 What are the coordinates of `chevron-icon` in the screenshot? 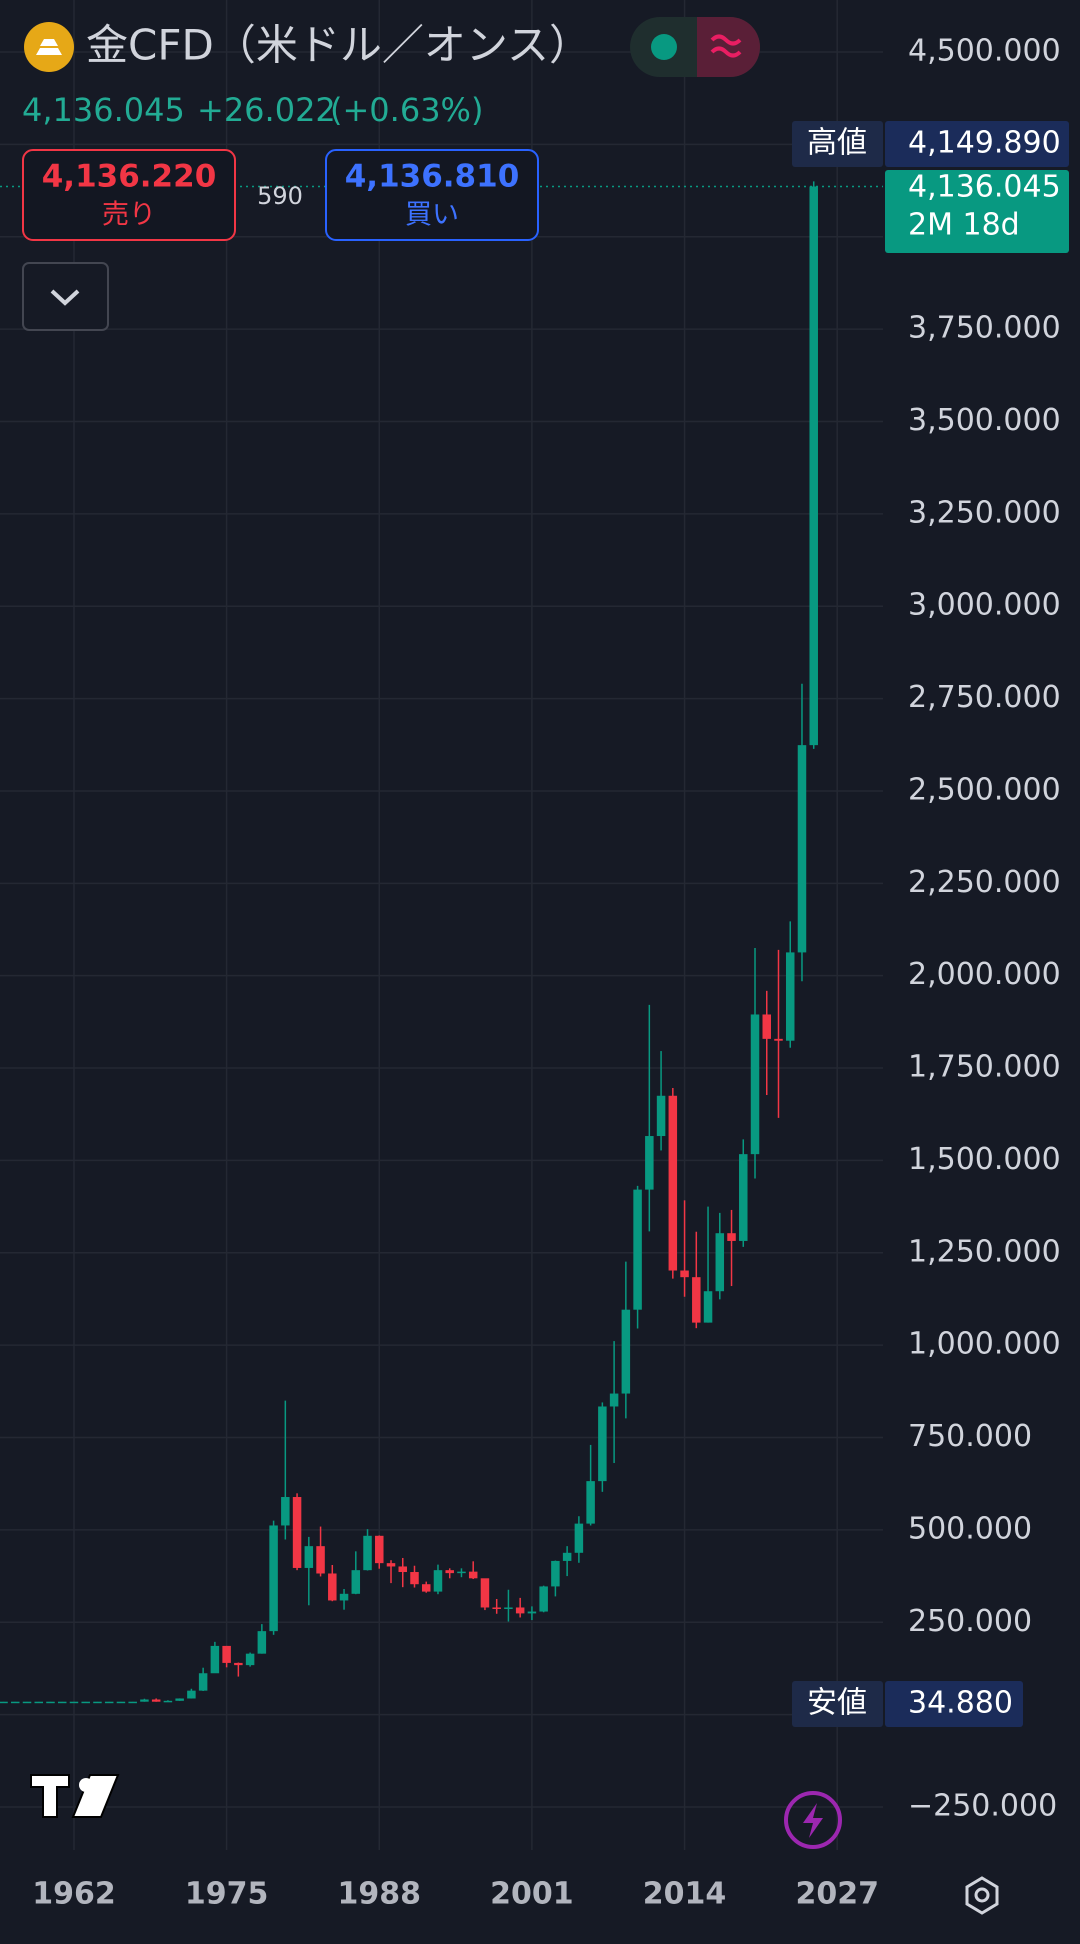 It's located at (65, 297).